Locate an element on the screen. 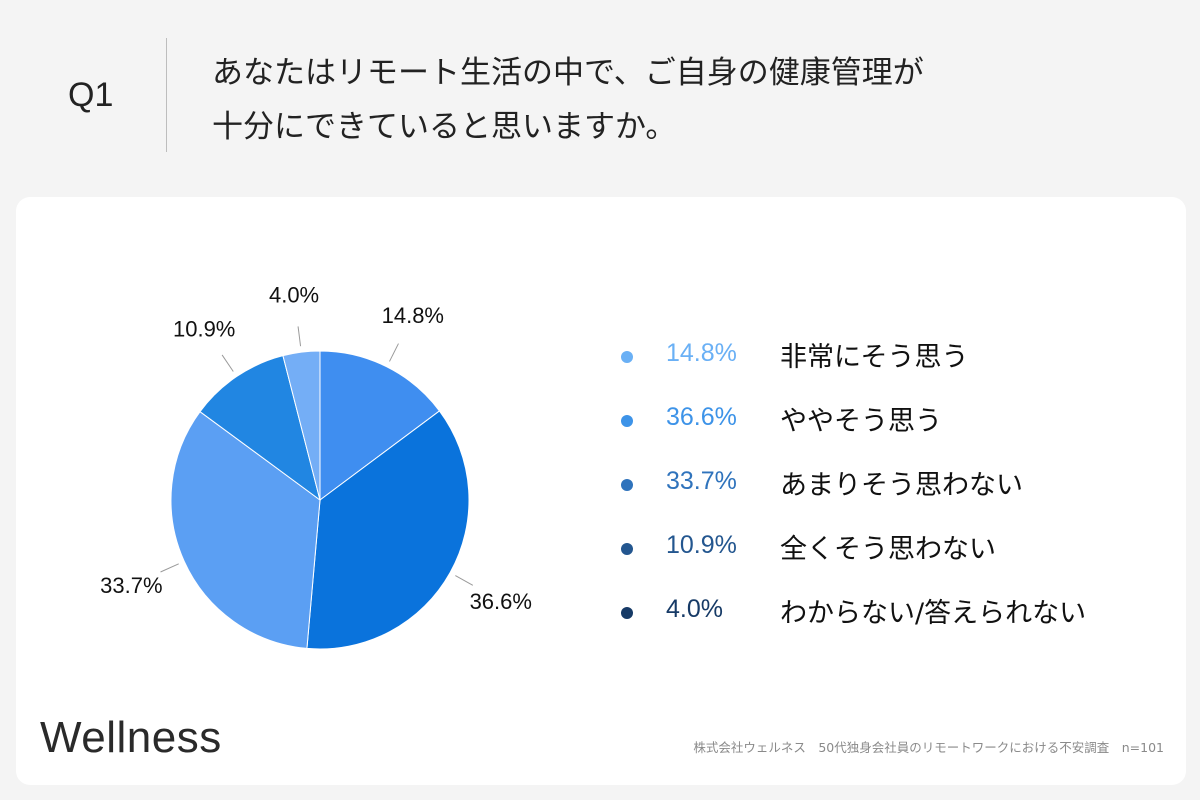  legend-percent: 33.7% is located at coordinates (701, 481).